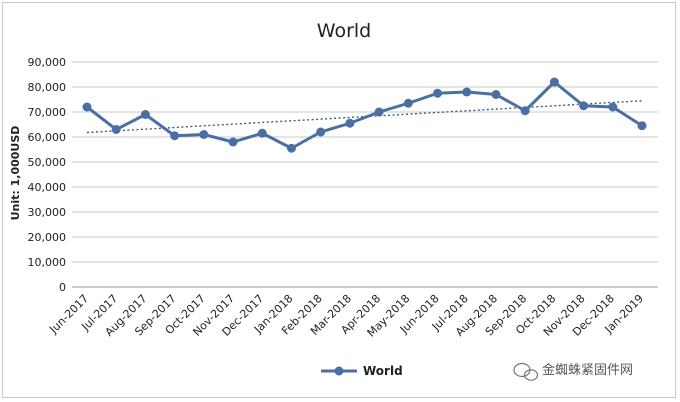 This screenshot has height=402, width=680. I want to click on watermark: 金蜘蛛紧固件网, so click(573, 371).